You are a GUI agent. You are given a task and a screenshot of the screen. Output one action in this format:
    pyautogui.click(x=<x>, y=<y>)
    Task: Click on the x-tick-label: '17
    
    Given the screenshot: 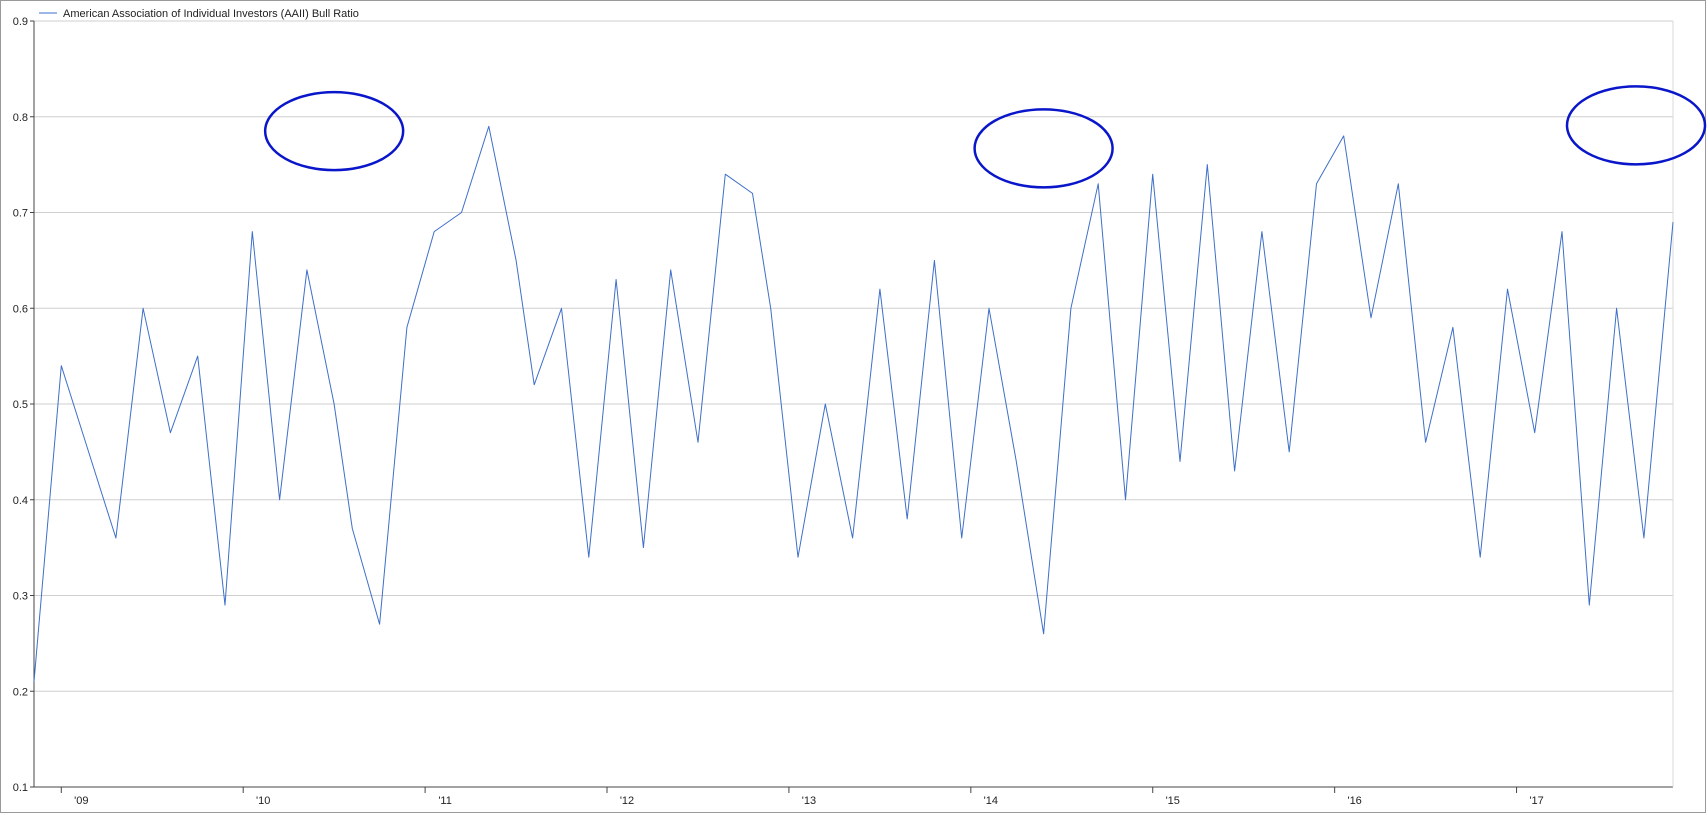 What is the action you would take?
    pyautogui.click(x=1536, y=801)
    